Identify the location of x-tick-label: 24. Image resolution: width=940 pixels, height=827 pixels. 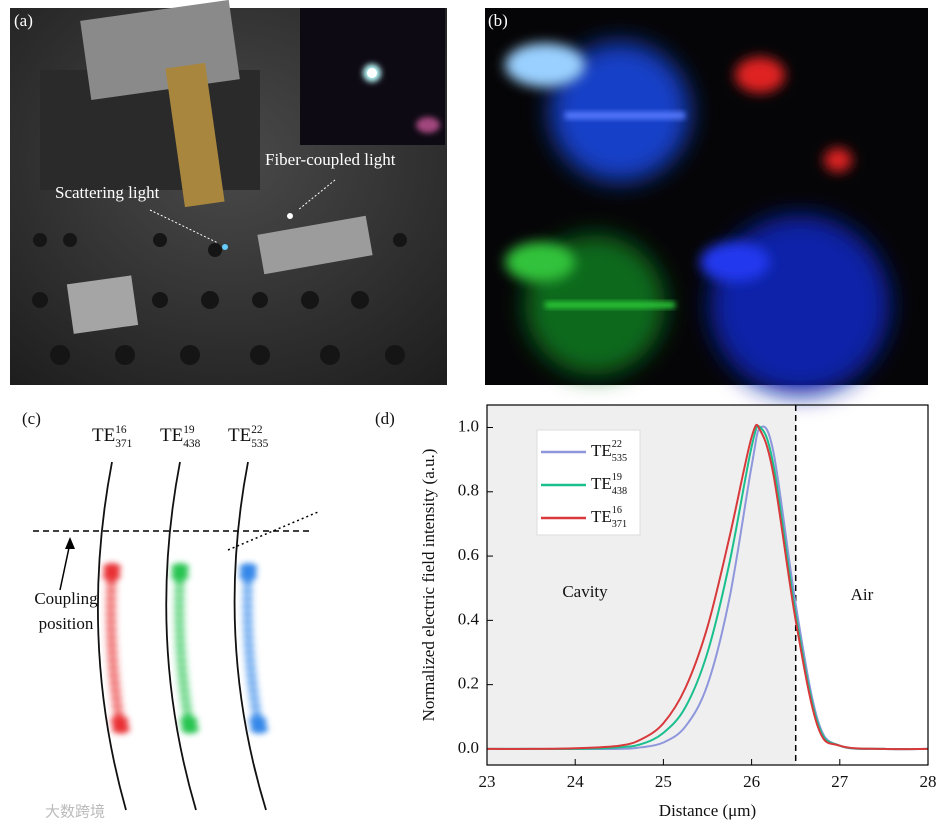
(576, 781).